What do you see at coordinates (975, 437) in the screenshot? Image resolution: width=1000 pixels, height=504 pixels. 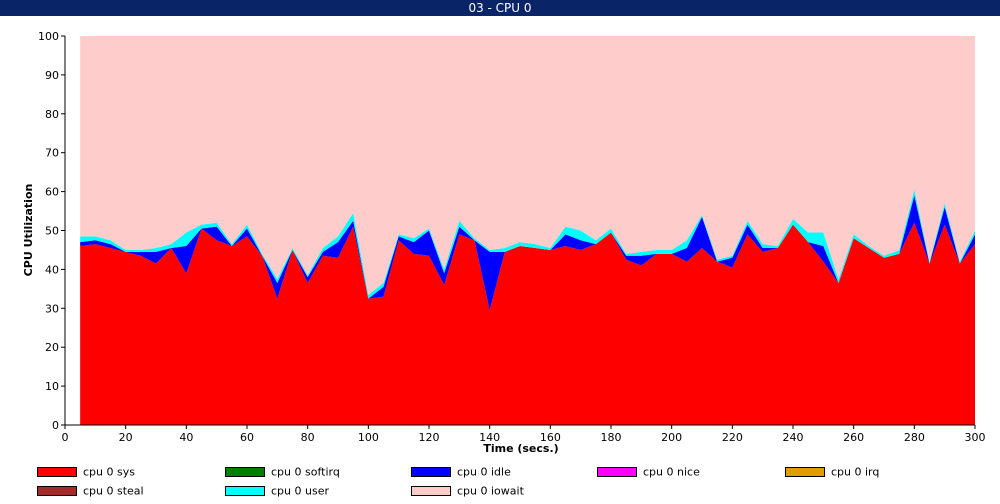 I see `x-tick-label: 300` at bounding box center [975, 437].